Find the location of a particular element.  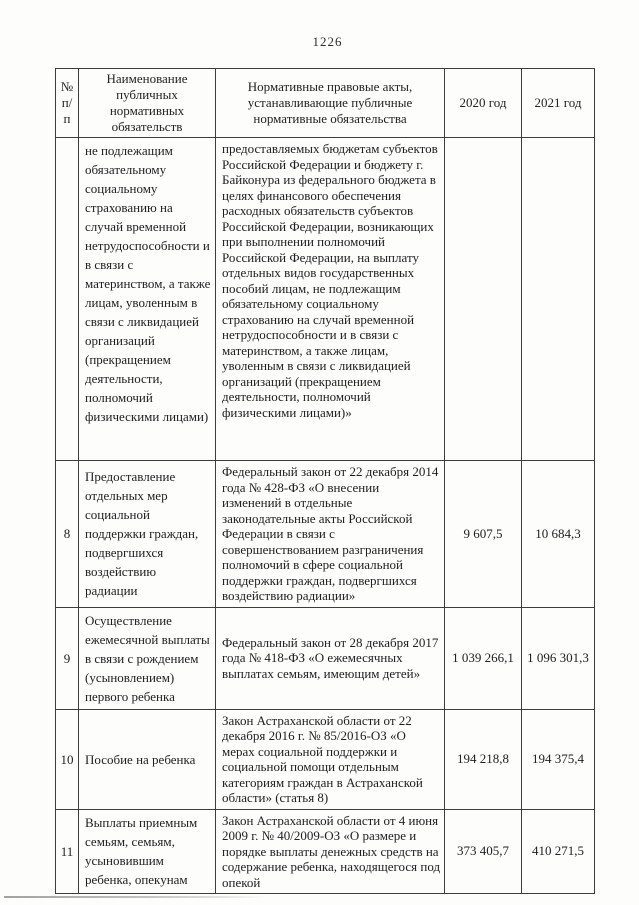

cell-value-2021: 10 684,3 is located at coordinates (558, 534).